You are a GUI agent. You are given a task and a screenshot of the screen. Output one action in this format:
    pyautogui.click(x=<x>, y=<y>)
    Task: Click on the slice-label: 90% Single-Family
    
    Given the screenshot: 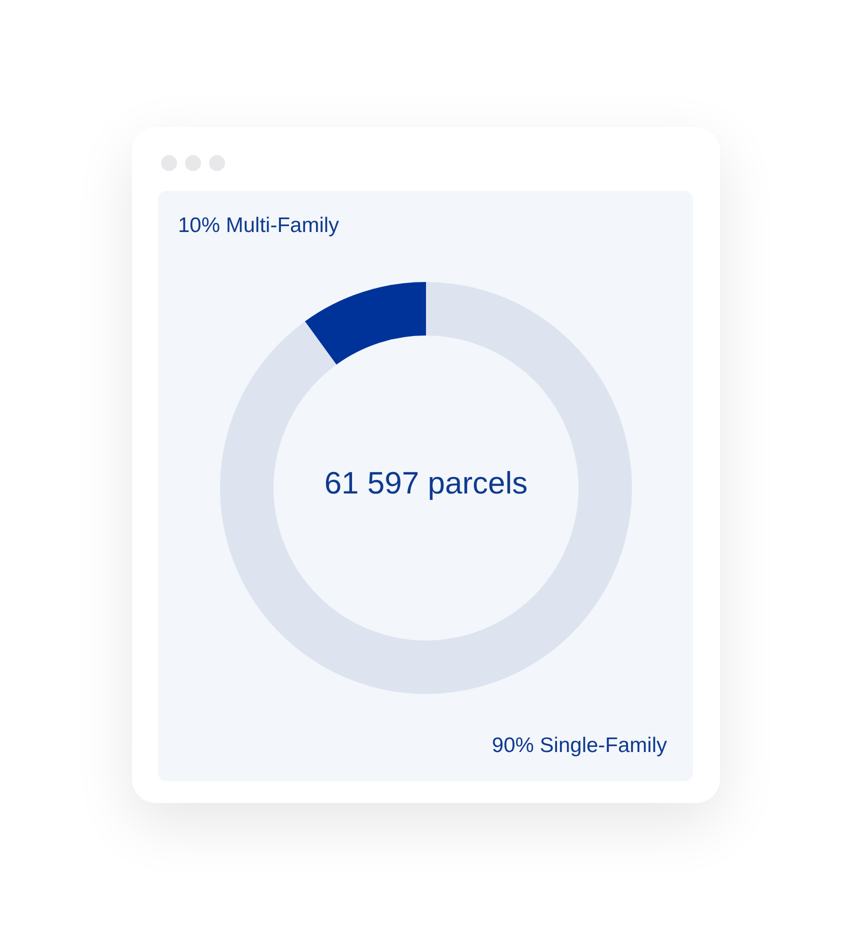 What is the action you would take?
    pyautogui.click(x=580, y=745)
    